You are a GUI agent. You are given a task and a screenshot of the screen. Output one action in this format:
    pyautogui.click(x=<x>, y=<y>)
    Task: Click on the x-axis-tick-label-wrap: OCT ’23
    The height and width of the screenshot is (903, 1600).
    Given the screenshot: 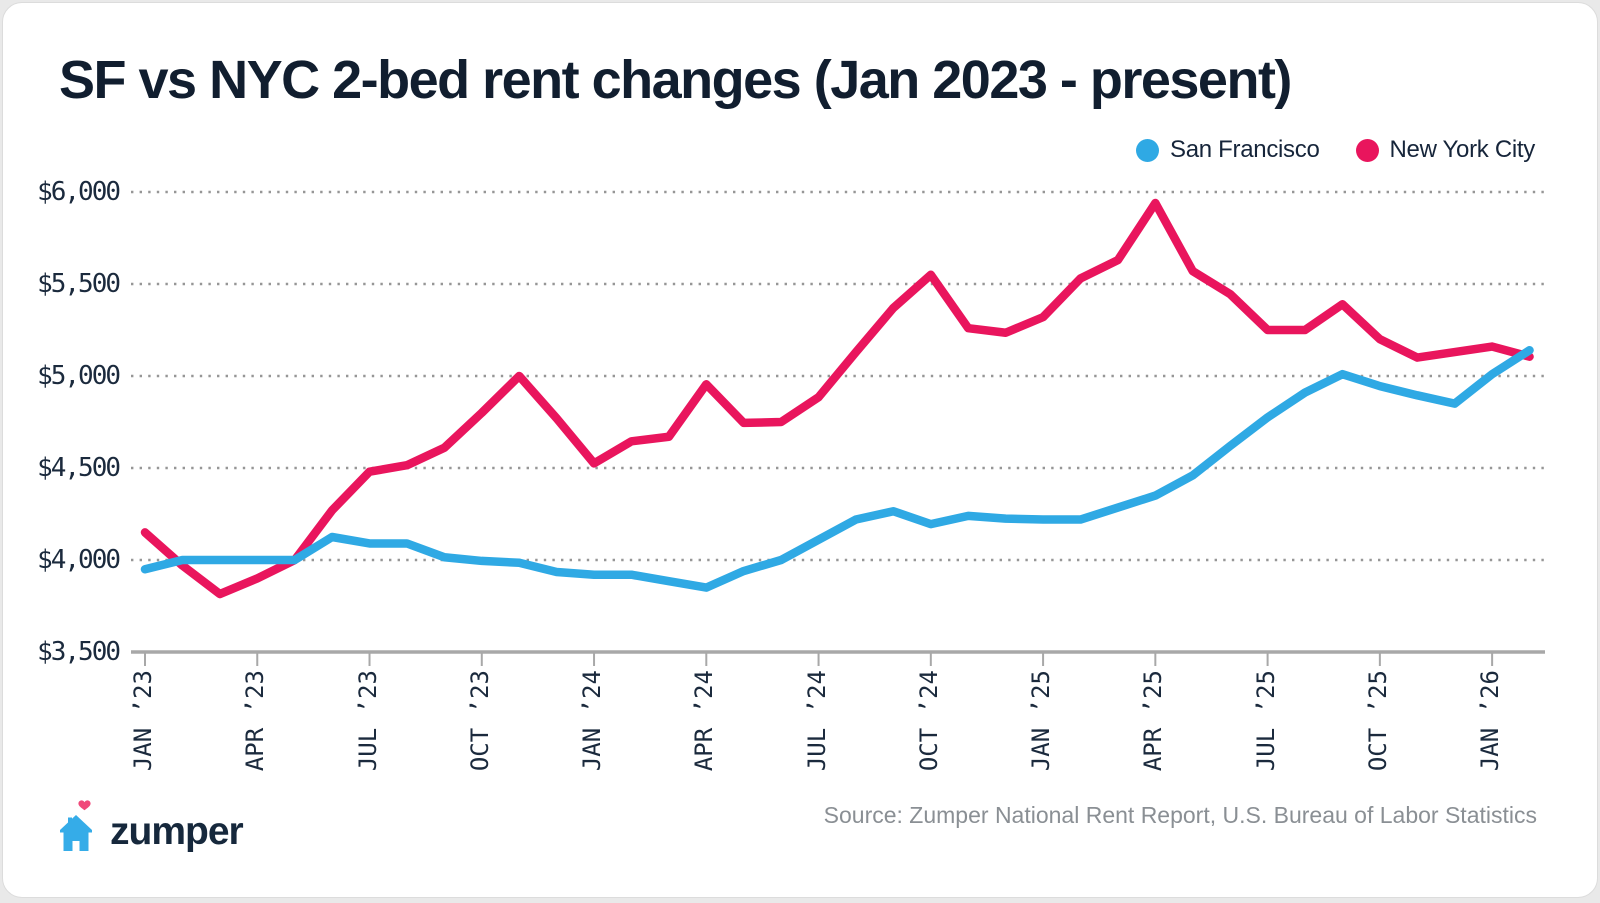 What is the action you would take?
    pyautogui.click(x=495, y=723)
    